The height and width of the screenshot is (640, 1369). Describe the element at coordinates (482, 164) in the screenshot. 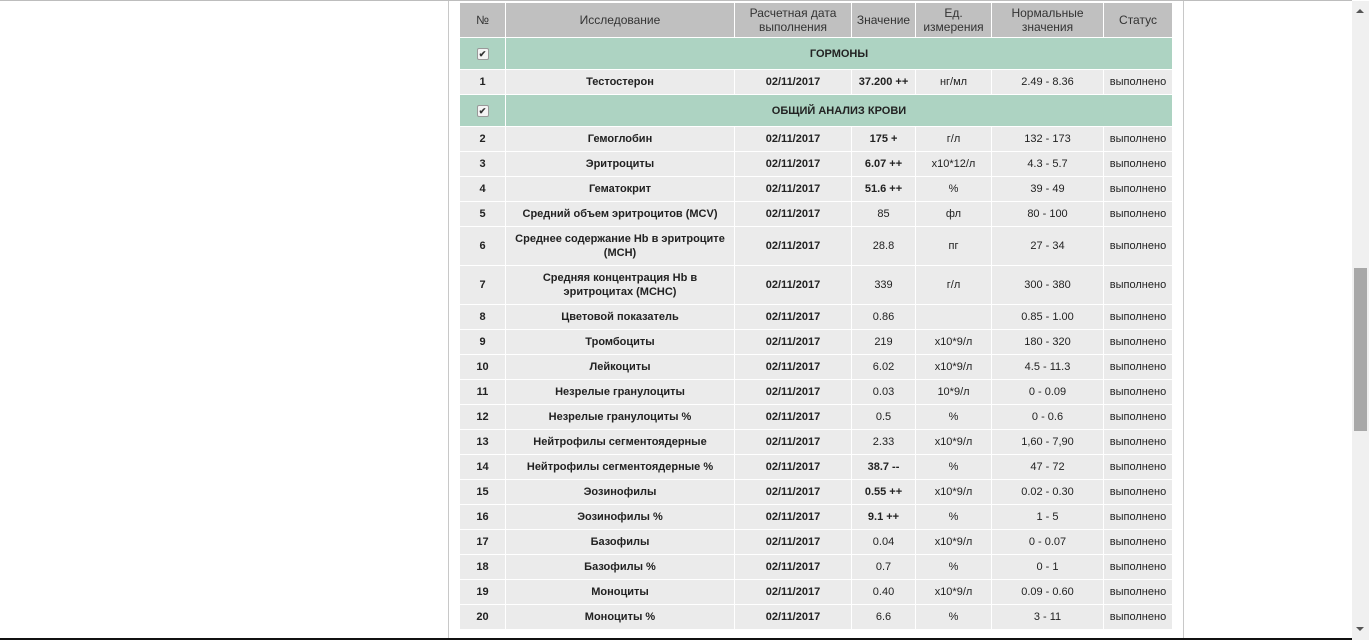

I see `row-number: 3` at that location.